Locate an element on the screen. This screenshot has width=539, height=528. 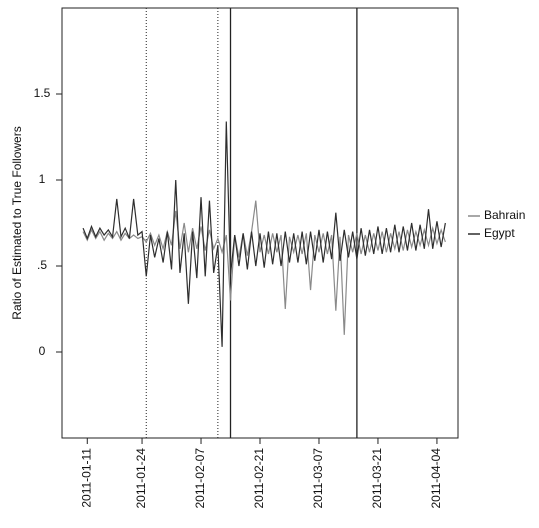
x-tick-label: 2011-03-07 is located at coordinates (318, 478).